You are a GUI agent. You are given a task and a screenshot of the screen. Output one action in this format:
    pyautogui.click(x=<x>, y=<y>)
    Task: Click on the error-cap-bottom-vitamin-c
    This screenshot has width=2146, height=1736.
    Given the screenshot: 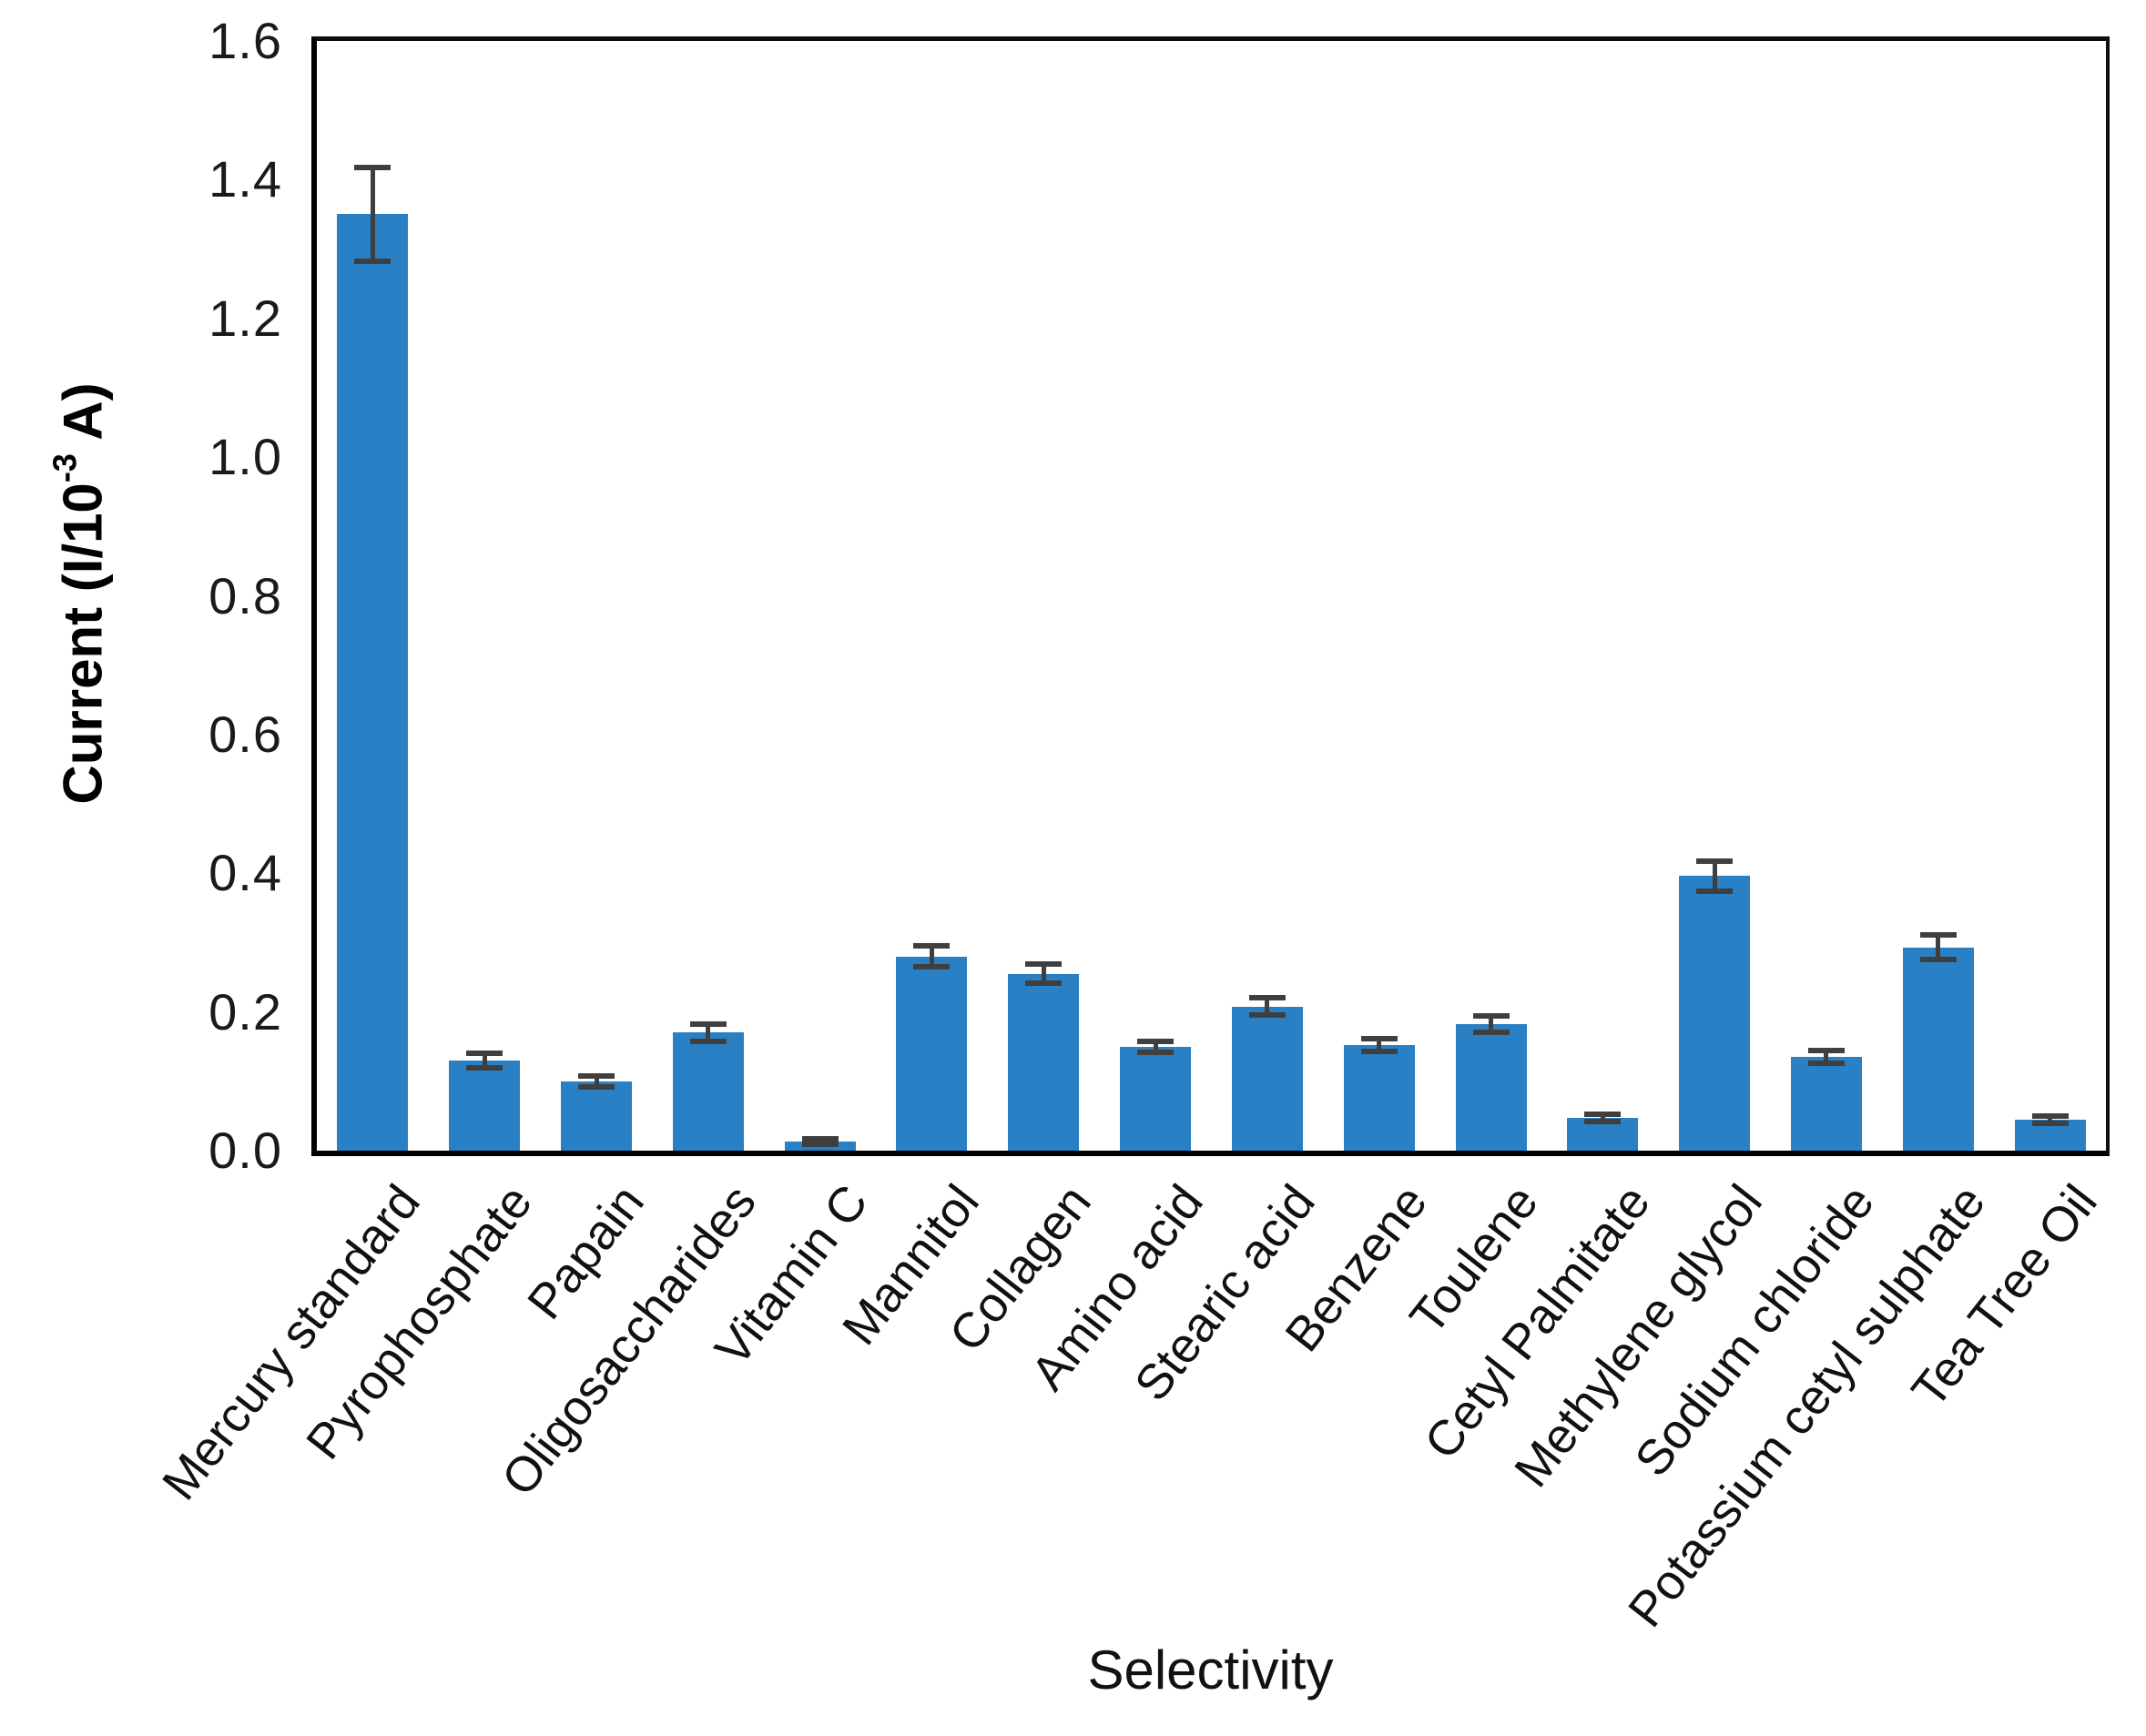 What is the action you would take?
    pyautogui.click(x=820, y=1145)
    